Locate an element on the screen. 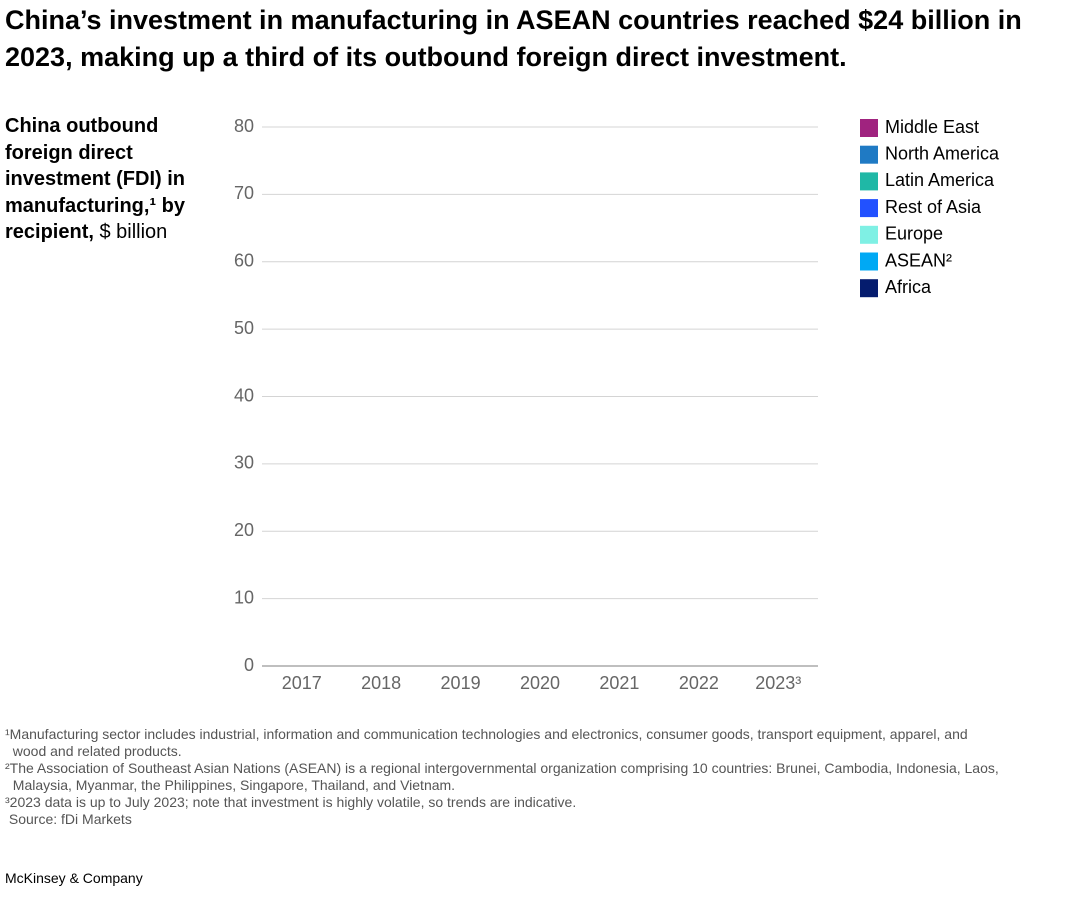 Image resolution: width=1080 pixels, height=901 pixels. y-tick-label: 60 is located at coordinates (244, 261).